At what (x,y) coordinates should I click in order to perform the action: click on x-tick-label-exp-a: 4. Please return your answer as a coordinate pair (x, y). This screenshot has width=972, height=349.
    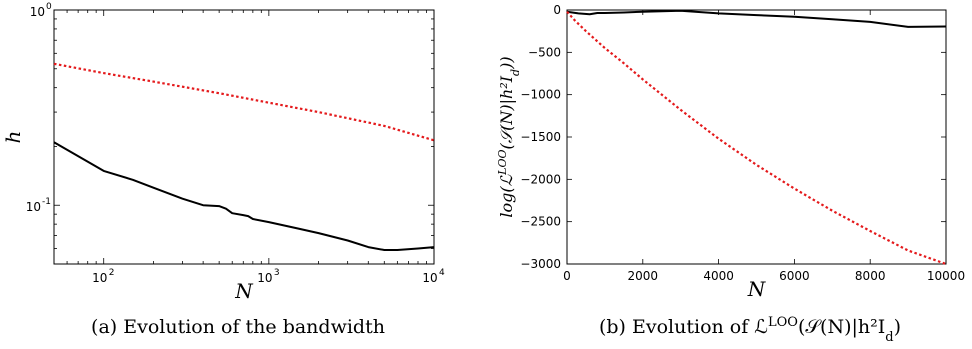
    Looking at the image, I should click on (442, 273).